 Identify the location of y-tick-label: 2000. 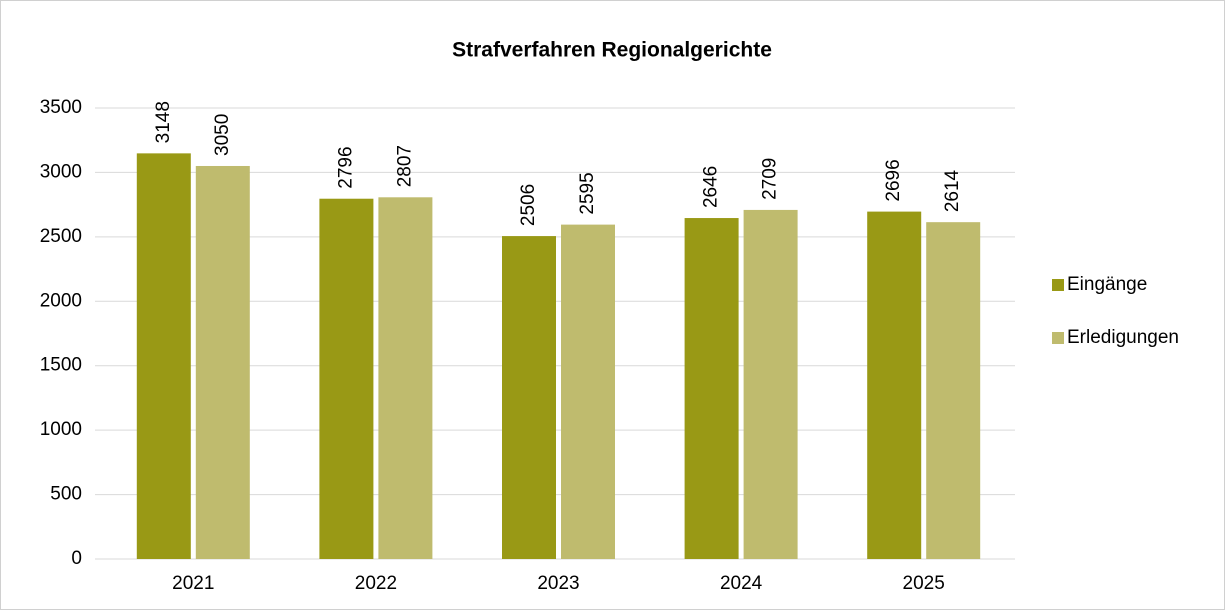
(61, 300).